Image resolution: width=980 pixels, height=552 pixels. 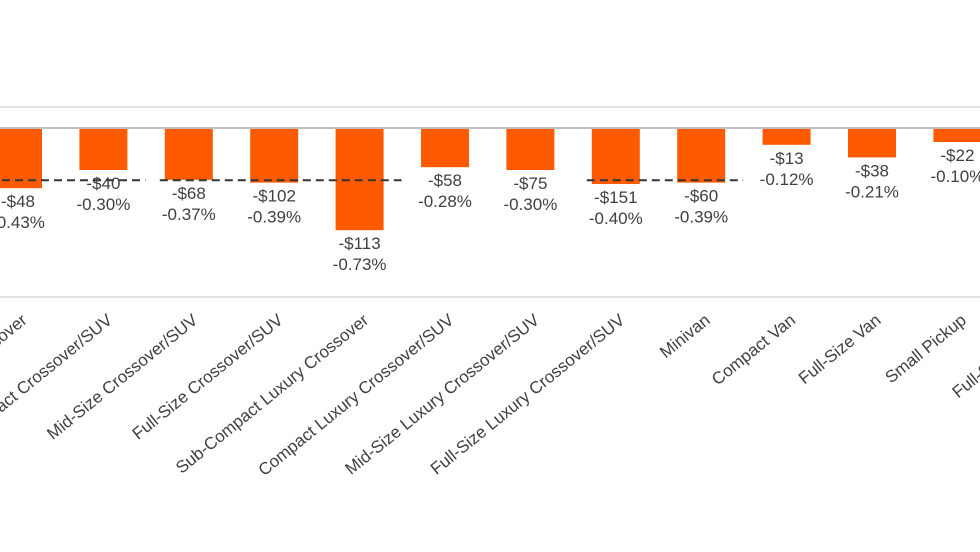 What do you see at coordinates (701, 196) in the screenshot?
I see `data-label-dollar: -$60` at bounding box center [701, 196].